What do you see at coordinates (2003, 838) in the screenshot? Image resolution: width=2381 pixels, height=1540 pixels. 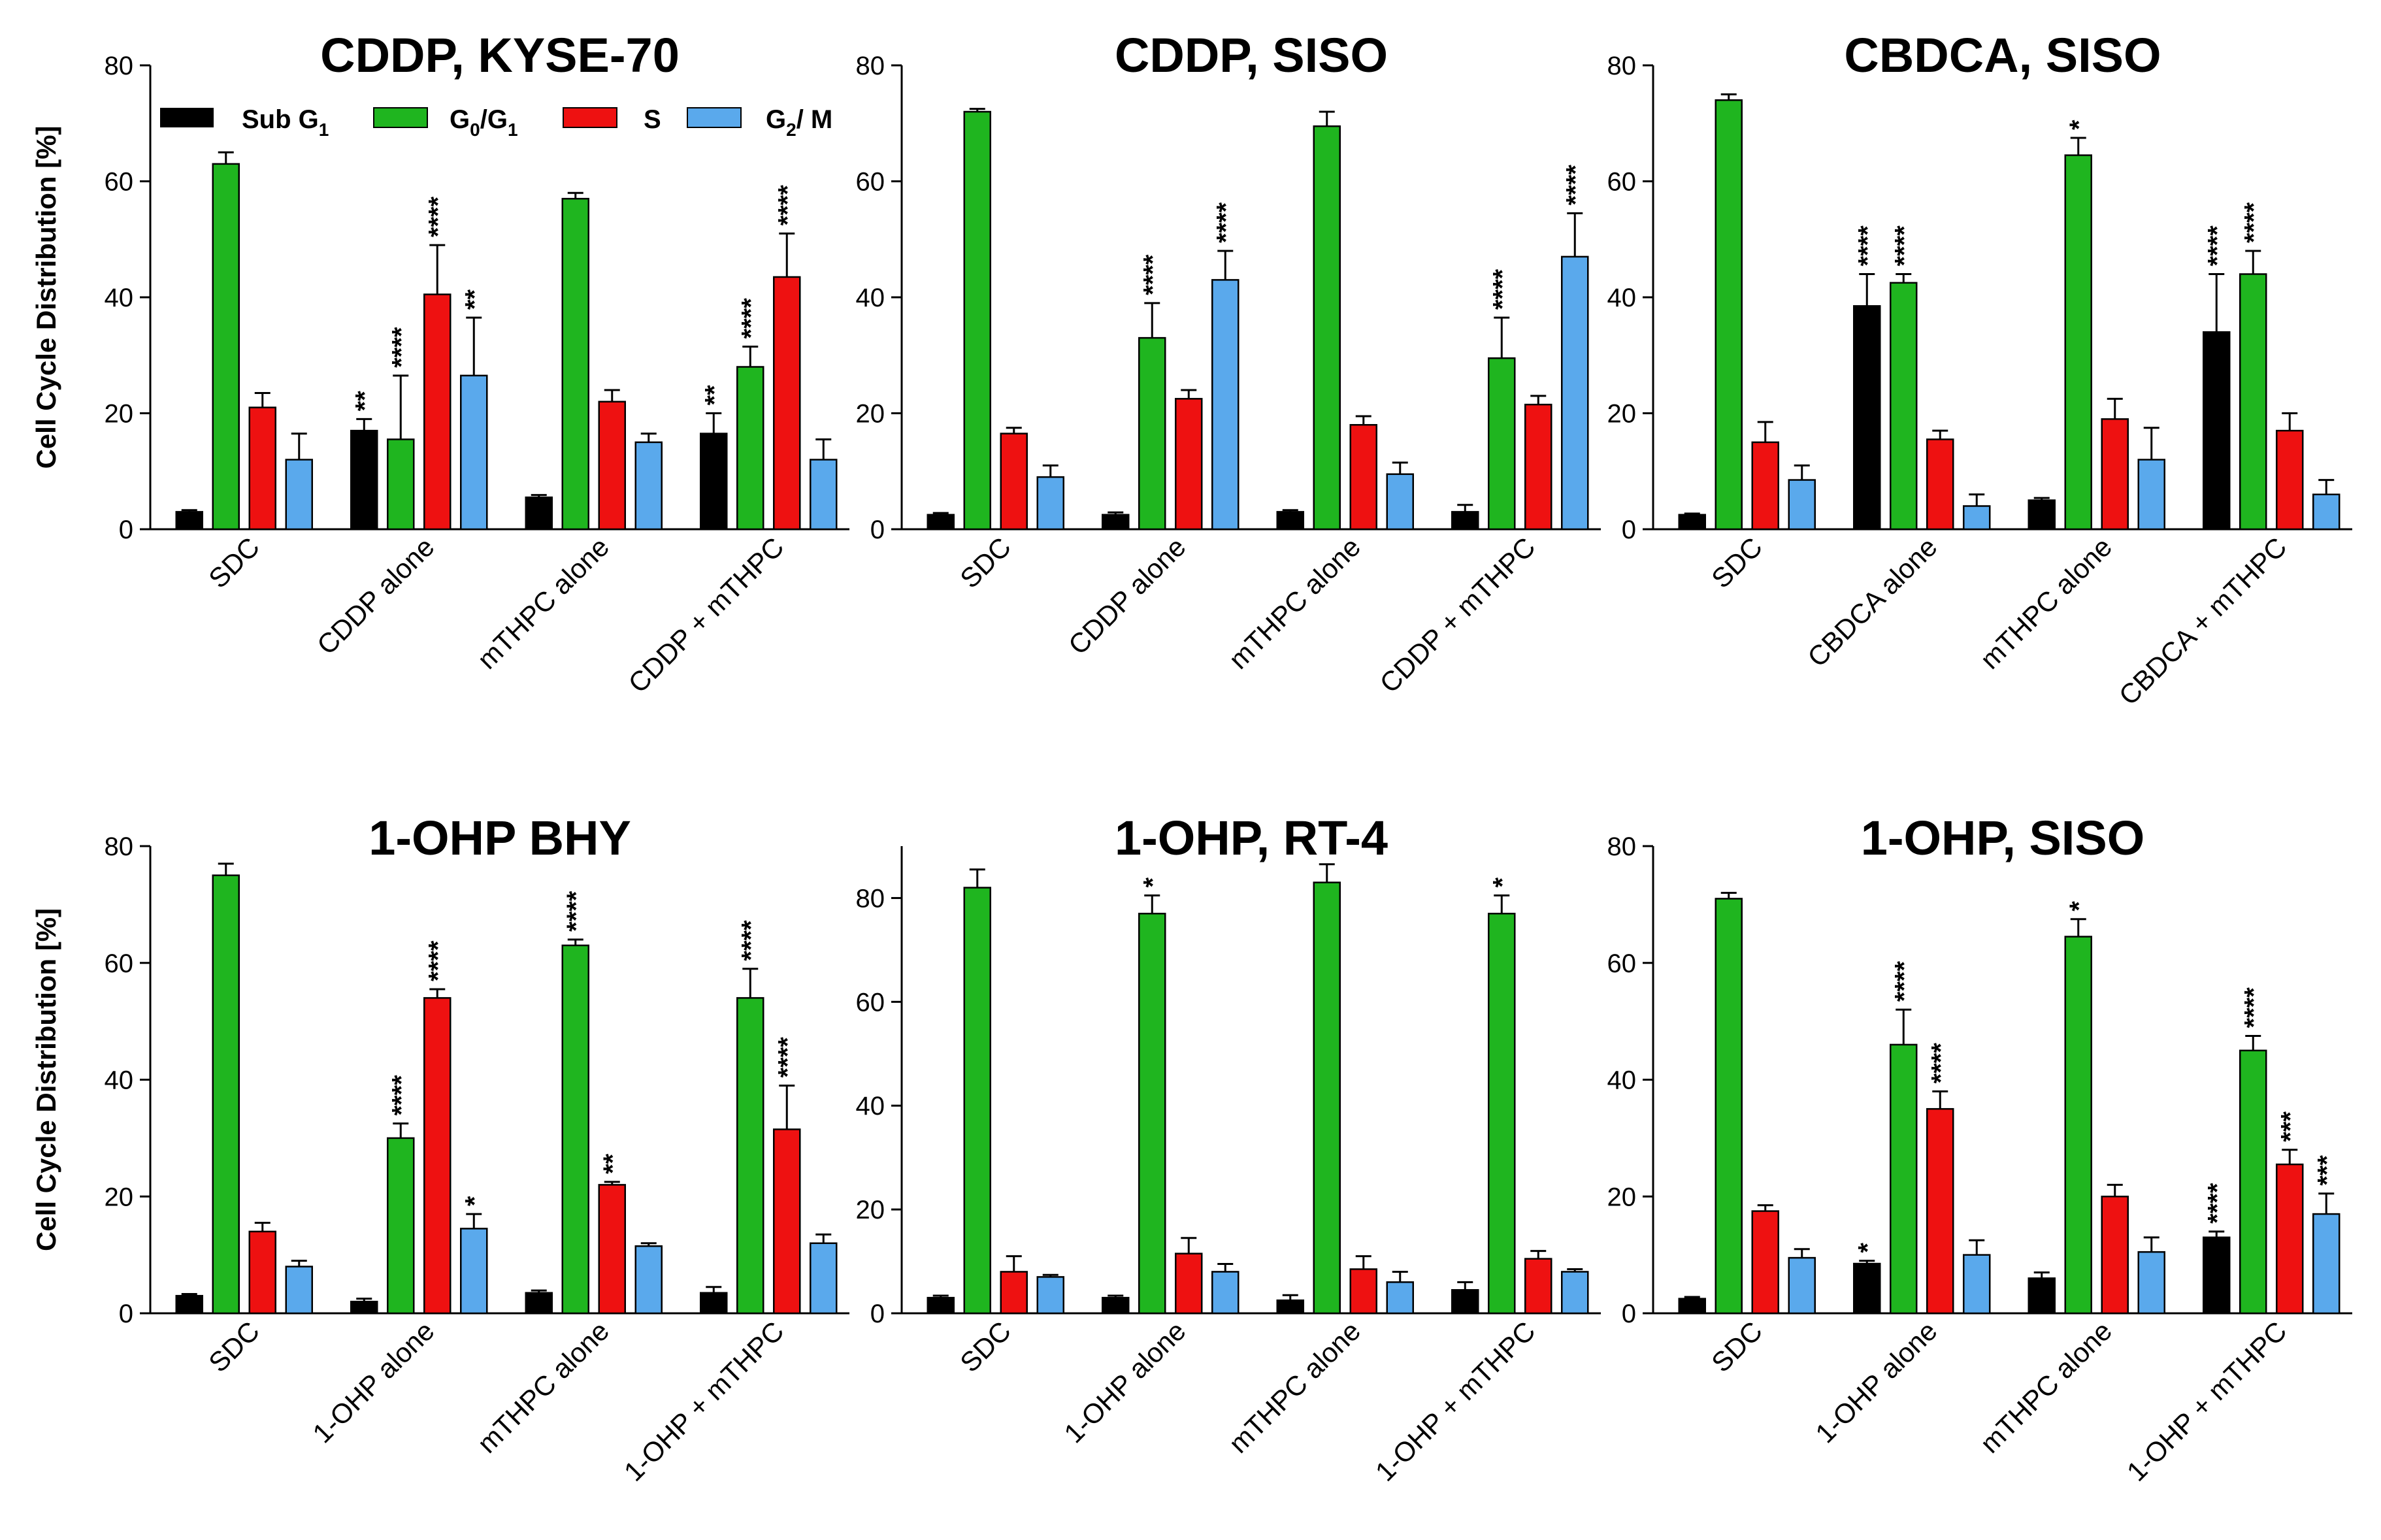 I see `chart-title: 1-OHP, SISO` at bounding box center [2003, 838].